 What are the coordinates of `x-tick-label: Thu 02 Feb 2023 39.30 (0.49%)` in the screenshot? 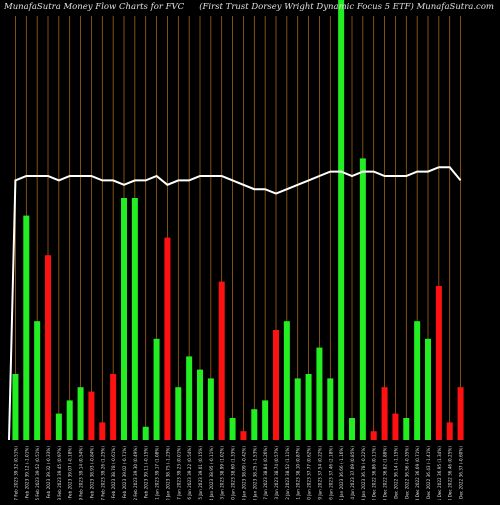 It's located at (135, 473).